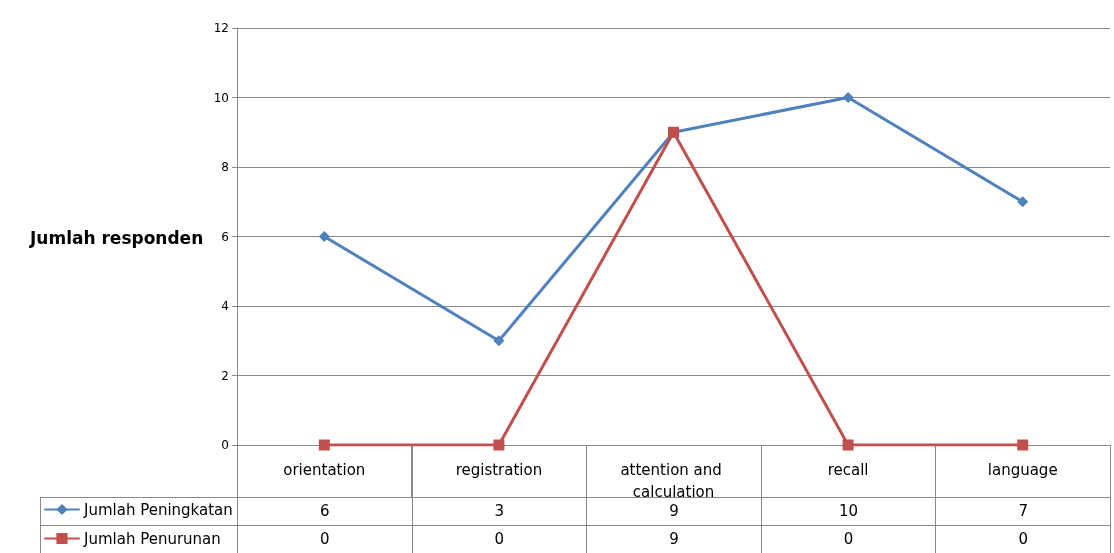 Image resolution: width=1114 pixels, height=553 pixels. I want to click on y-tick-label: 10, so click(221, 97).